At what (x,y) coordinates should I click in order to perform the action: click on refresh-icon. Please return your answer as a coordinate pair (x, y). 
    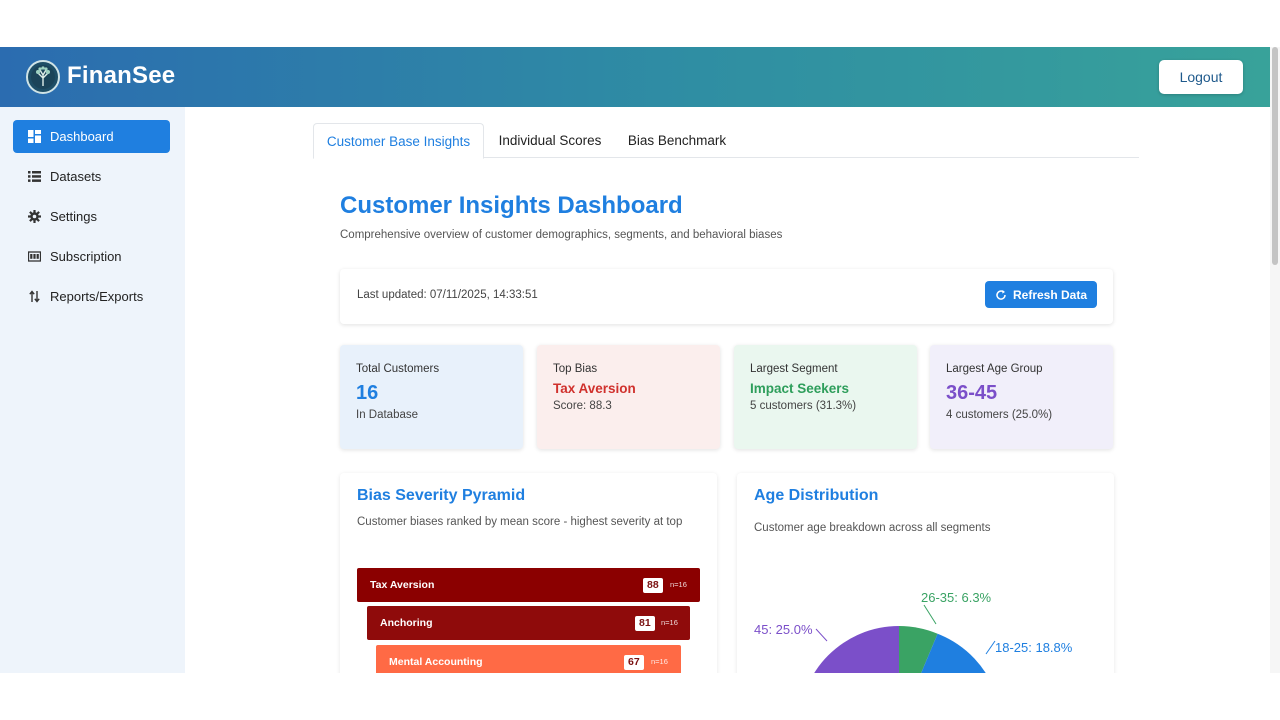
    Looking at the image, I should click on (1001, 294).